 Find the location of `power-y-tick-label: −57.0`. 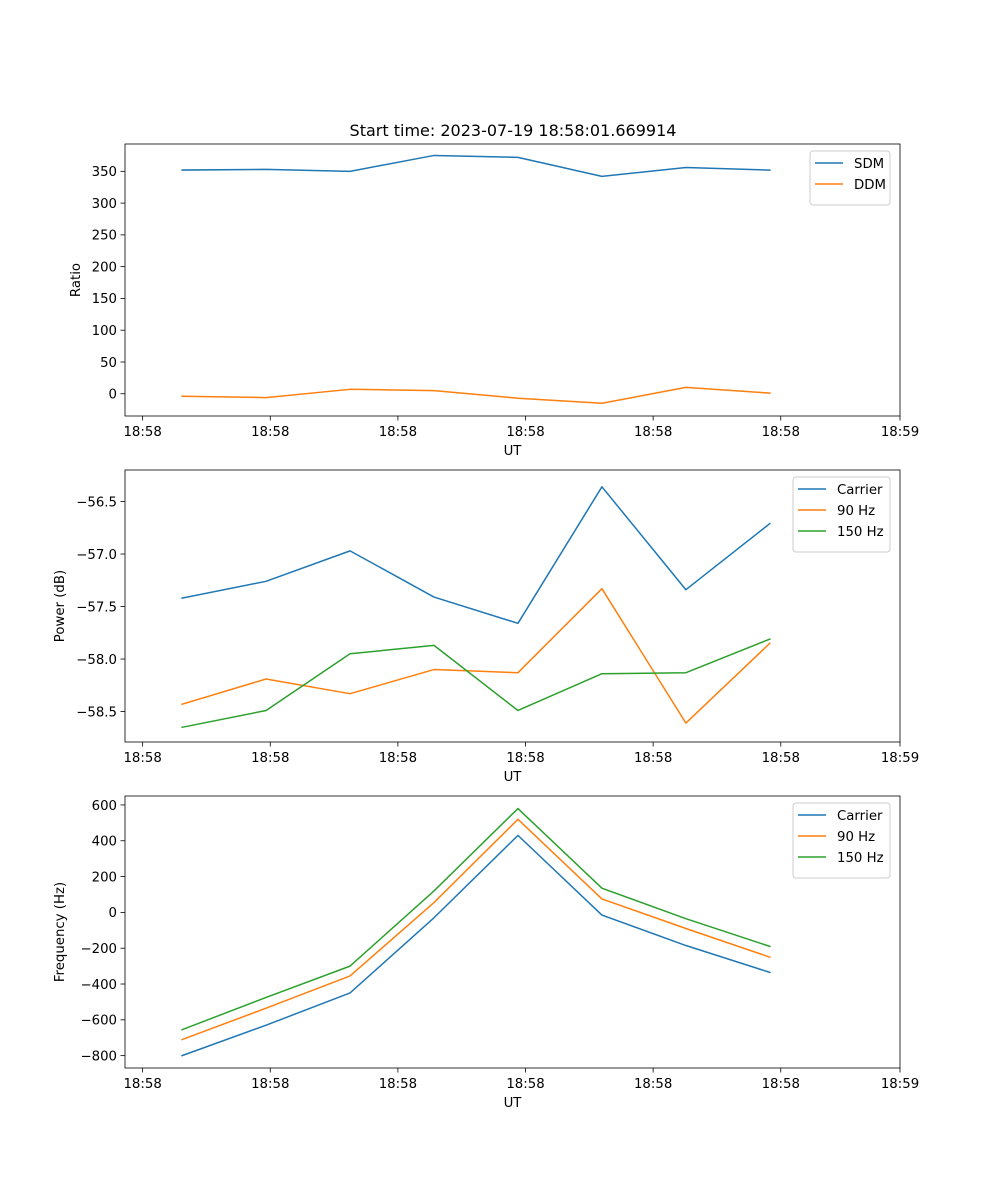

power-y-tick-label: −57.0 is located at coordinates (96, 555).